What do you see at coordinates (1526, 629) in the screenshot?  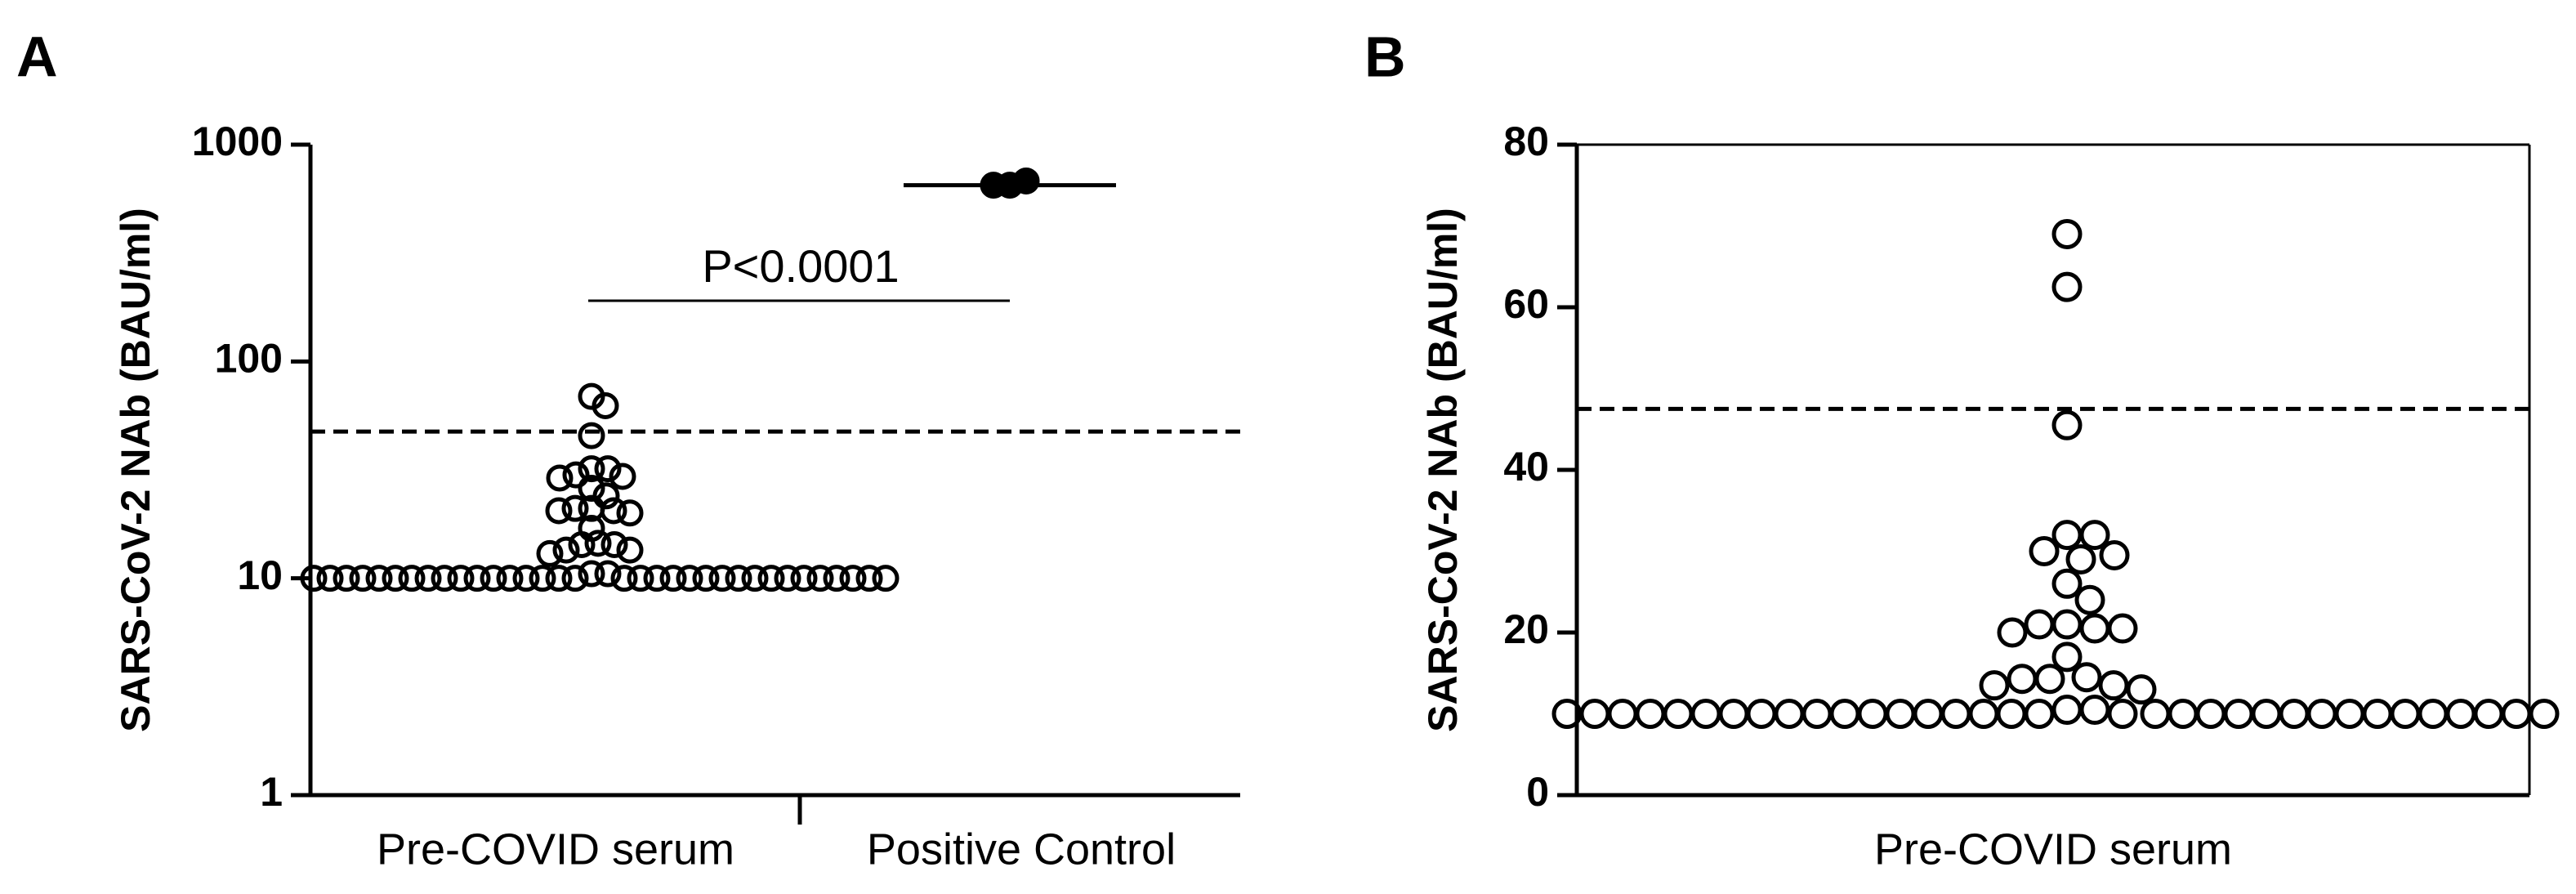 I see `y-tick-label: 20` at bounding box center [1526, 629].